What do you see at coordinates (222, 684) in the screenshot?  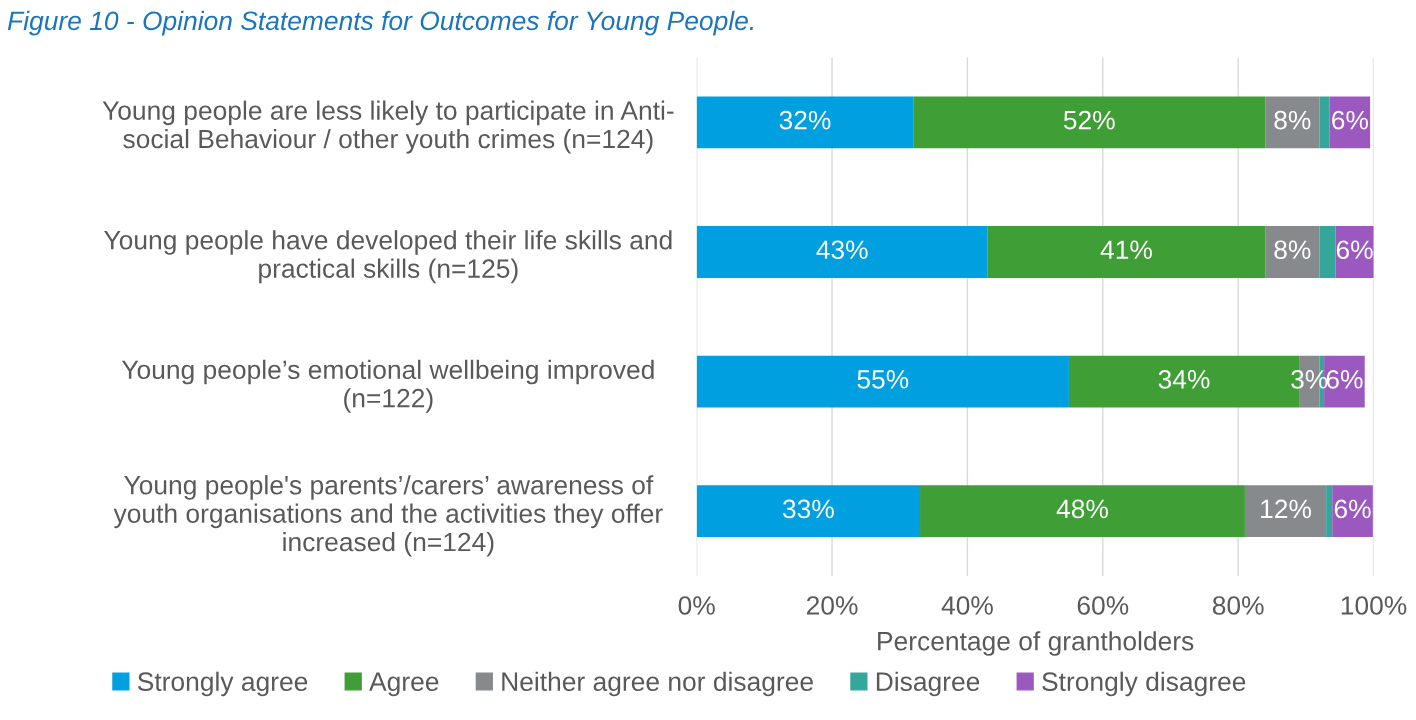 I see `legend-label: Strongly agree` at bounding box center [222, 684].